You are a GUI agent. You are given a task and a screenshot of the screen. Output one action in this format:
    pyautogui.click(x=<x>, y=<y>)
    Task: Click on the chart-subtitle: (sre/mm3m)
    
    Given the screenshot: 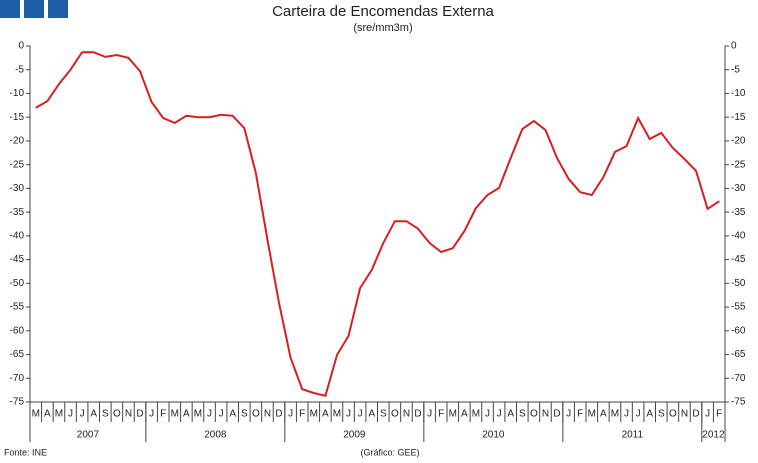 What is the action you would take?
    pyautogui.click(x=382, y=28)
    